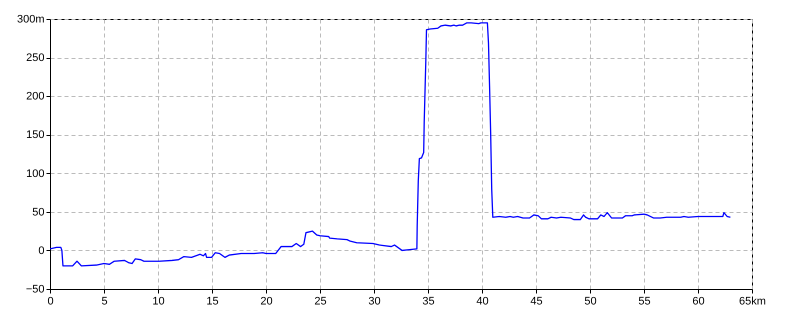  I want to click on x-tick-label: 5, so click(104, 302).